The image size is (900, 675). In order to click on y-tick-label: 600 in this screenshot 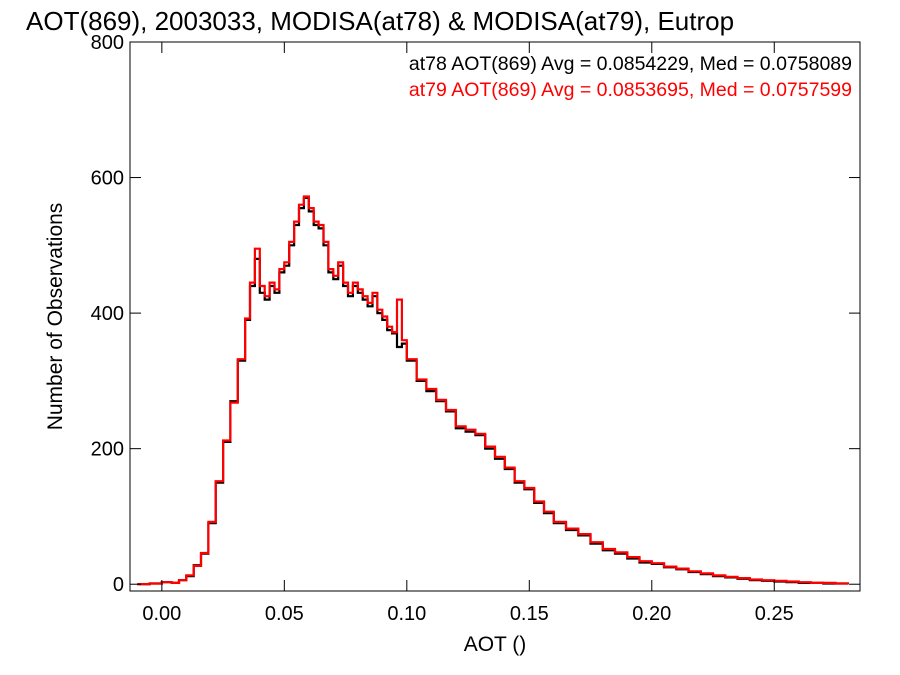, I will do `click(107, 179)`.